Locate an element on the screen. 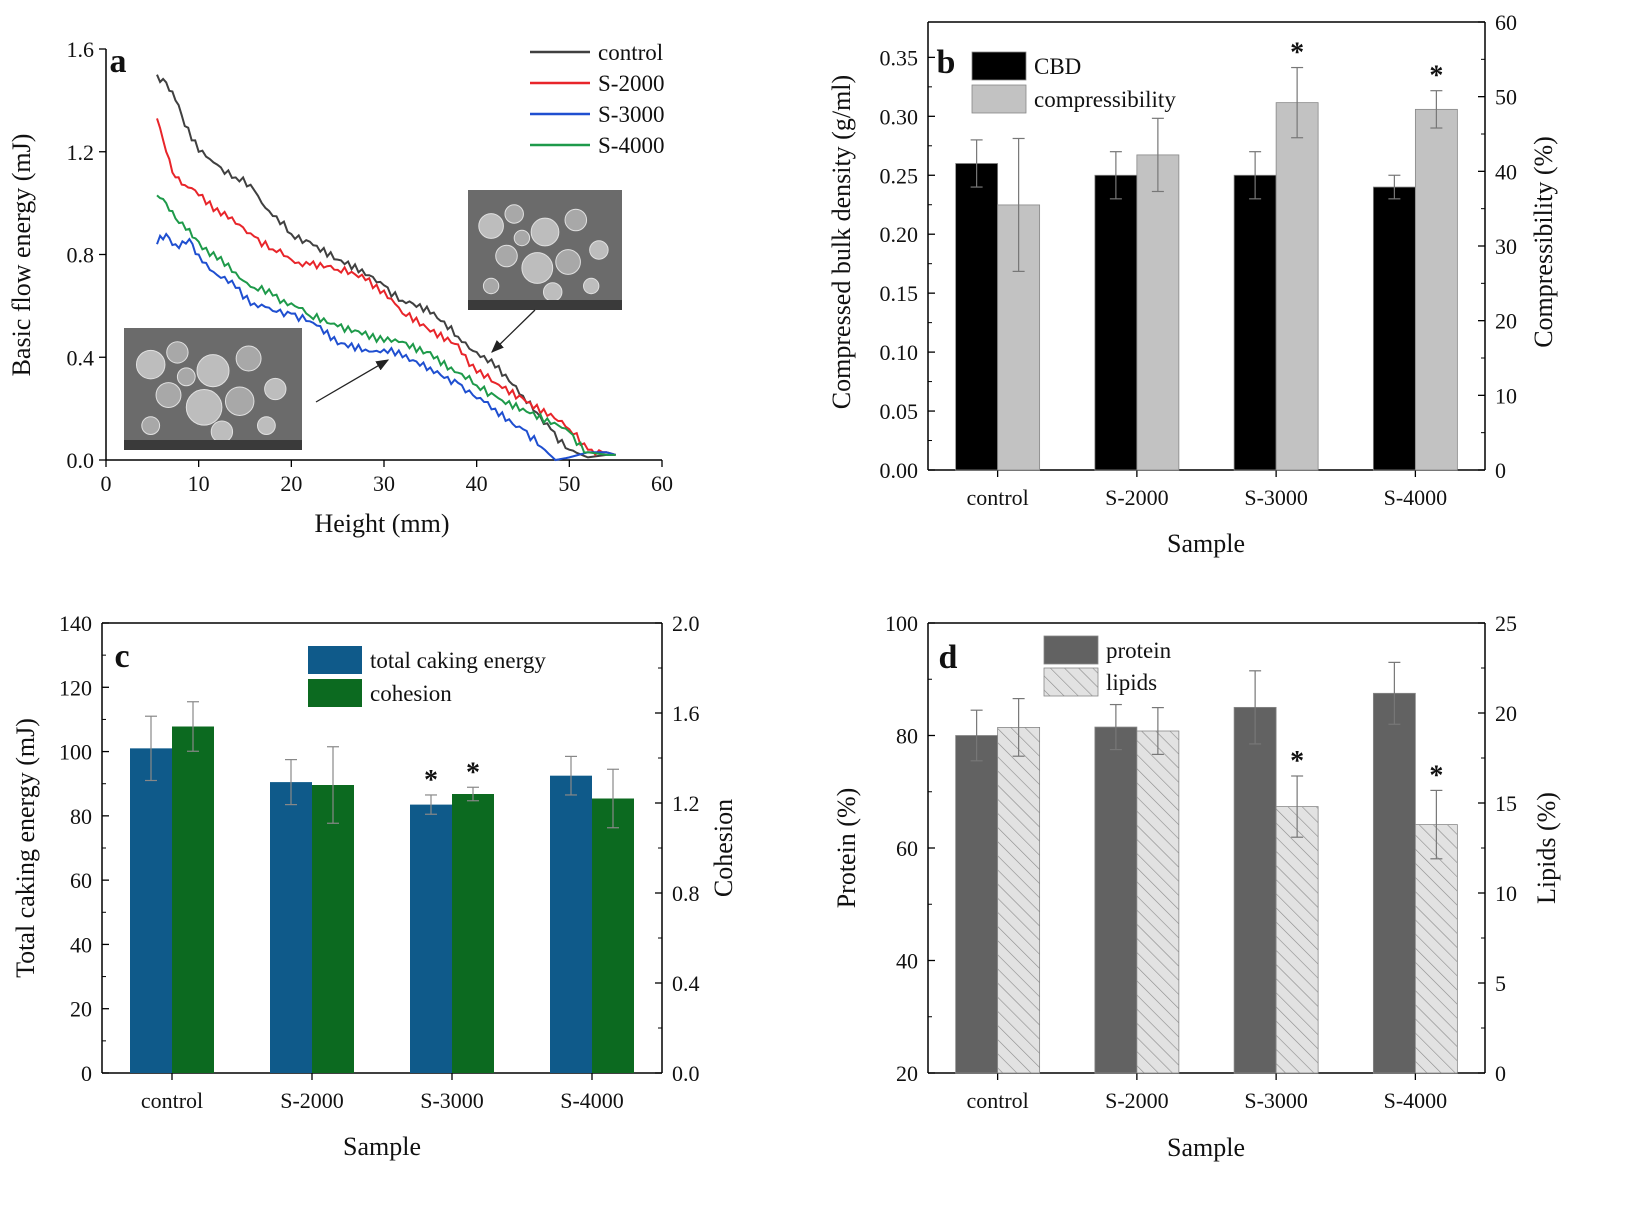  y-tick-label: 0.00 is located at coordinates (899, 470).